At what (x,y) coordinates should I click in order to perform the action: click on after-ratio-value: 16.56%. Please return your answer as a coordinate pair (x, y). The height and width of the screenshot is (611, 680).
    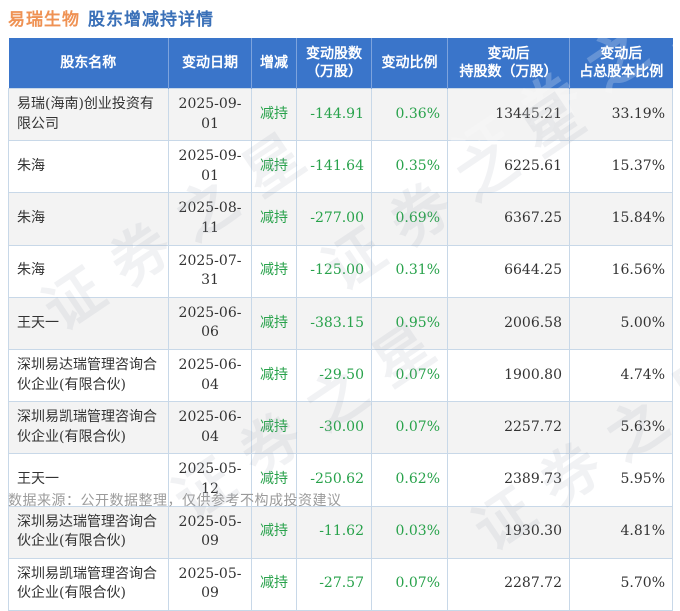
    Looking at the image, I should click on (621, 271).